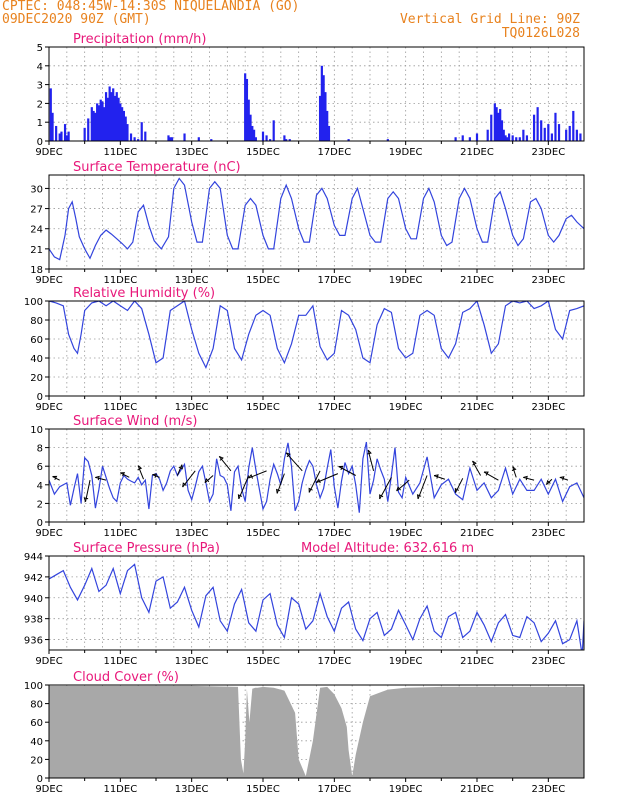 The width and height of the screenshot is (618, 800). What do you see at coordinates (477, 280) in the screenshot?
I see `temp-xtick-label: 21DEC` at bounding box center [477, 280].